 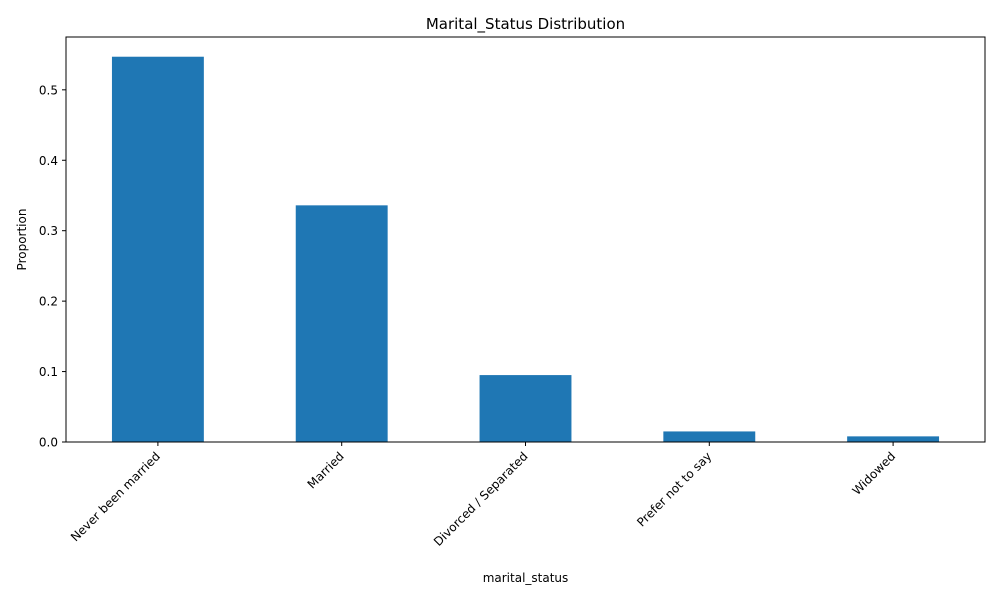 What do you see at coordinates (48, 231) in the screenshot?
I see `y-tick-label: 0.3` at bounding box center [48, 231].